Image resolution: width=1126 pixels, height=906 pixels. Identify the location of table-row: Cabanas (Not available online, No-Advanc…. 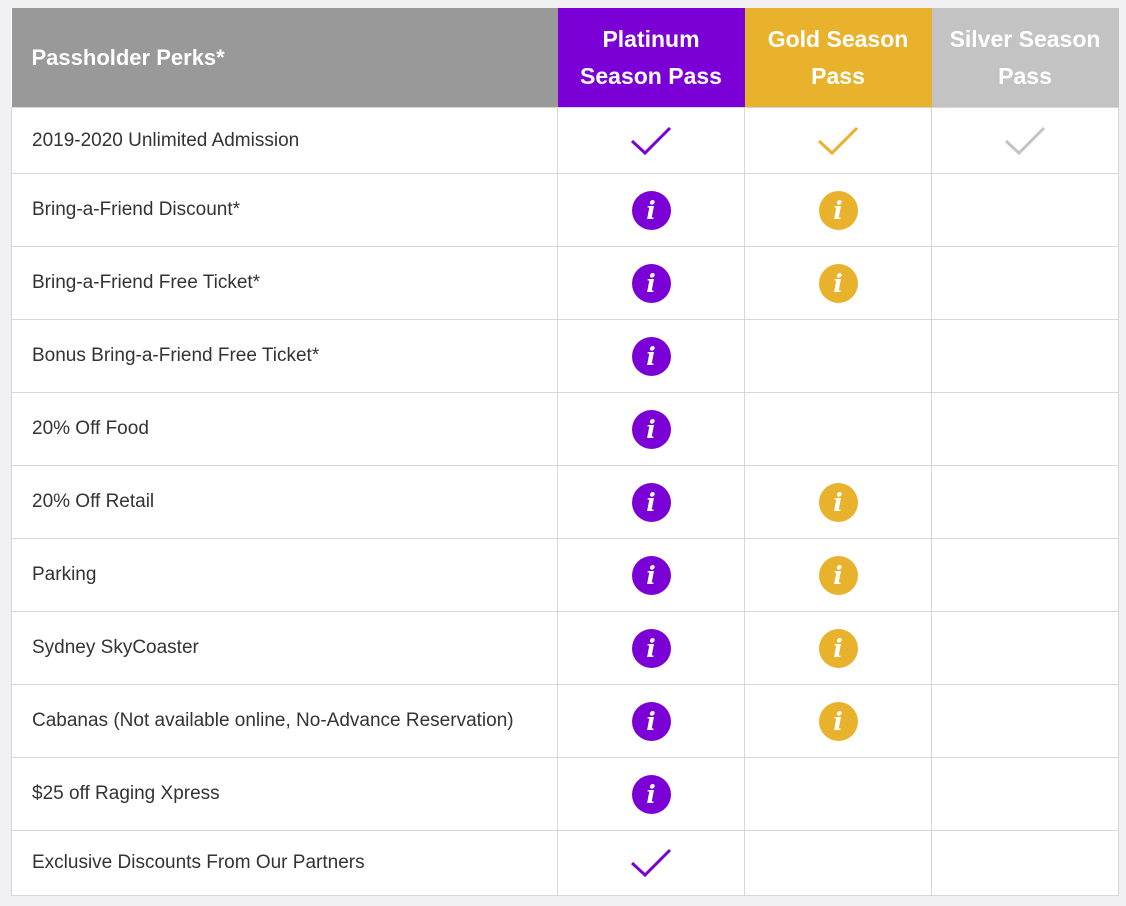
(565, 721).